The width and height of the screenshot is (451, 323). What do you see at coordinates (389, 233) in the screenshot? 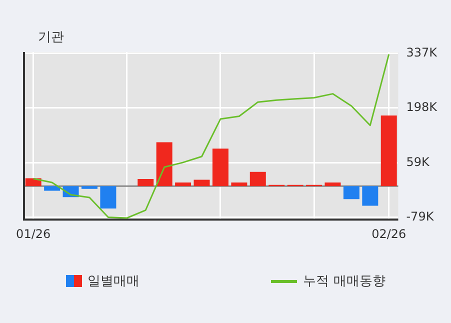
I see `x-tick-label: 02/26` at bounding box center [389, 233].